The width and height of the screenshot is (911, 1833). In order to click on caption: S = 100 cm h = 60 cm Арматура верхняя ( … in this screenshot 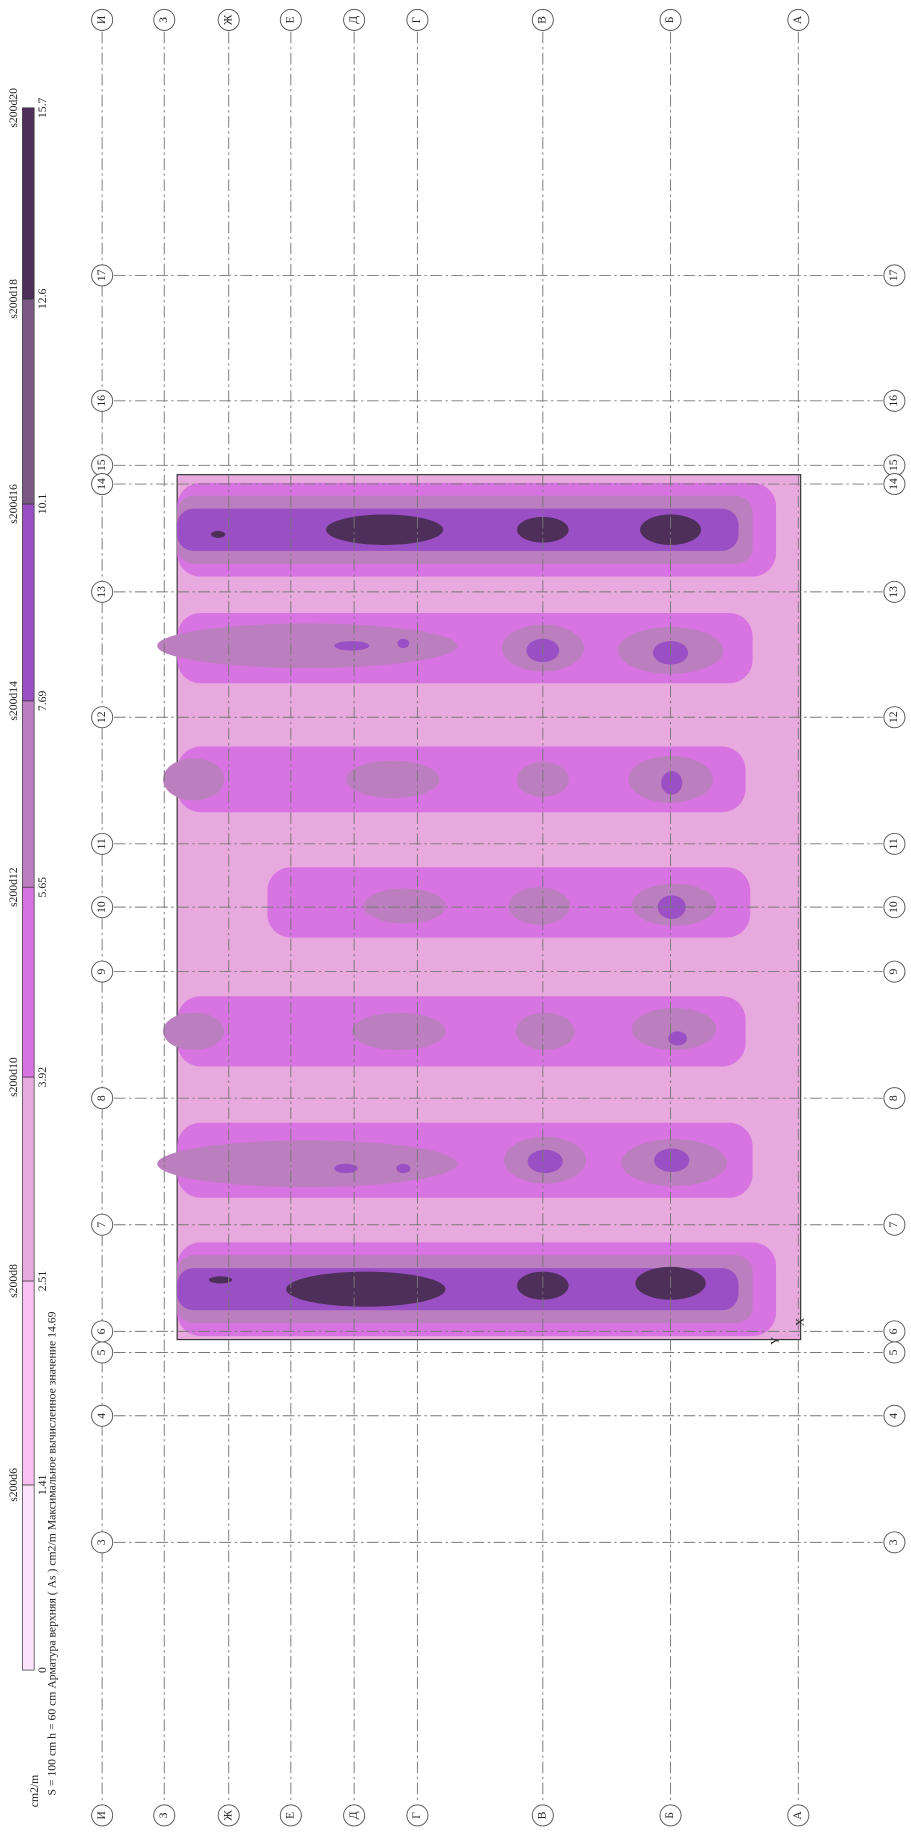, I will do `click(52, 1553)`.